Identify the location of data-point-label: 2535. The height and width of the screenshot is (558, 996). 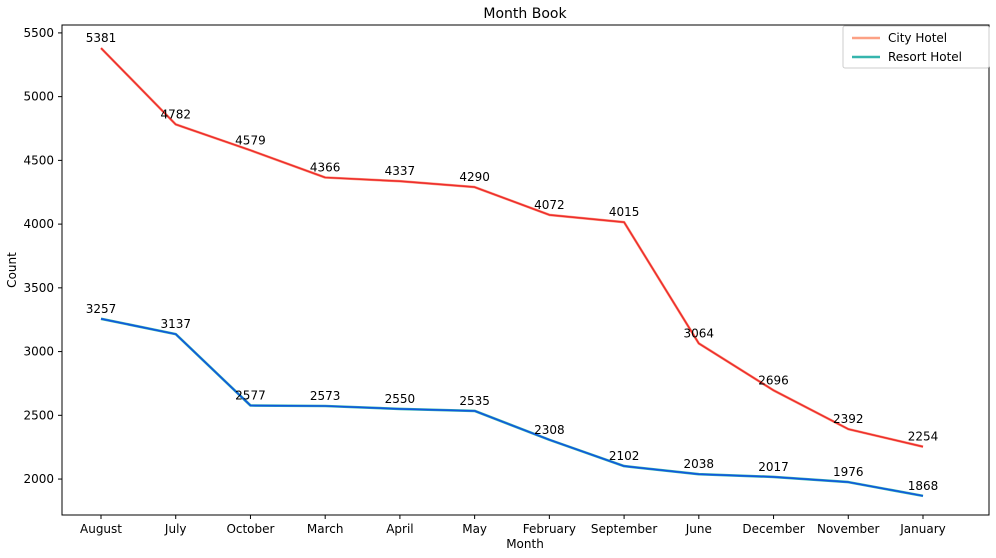
(474, 401).